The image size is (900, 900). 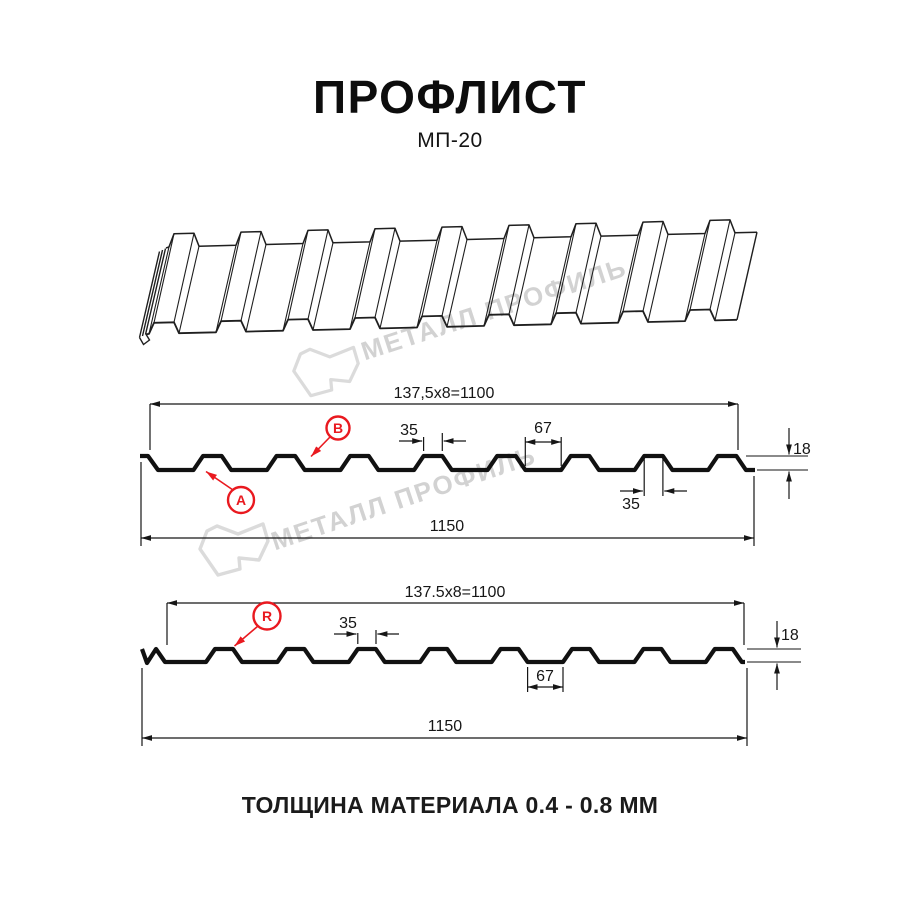 What do you see at coordinates (653, 477) in the screenshot?
I see `ext-lines-ribtop-bottom-ab` at bounding box center [653, 477].